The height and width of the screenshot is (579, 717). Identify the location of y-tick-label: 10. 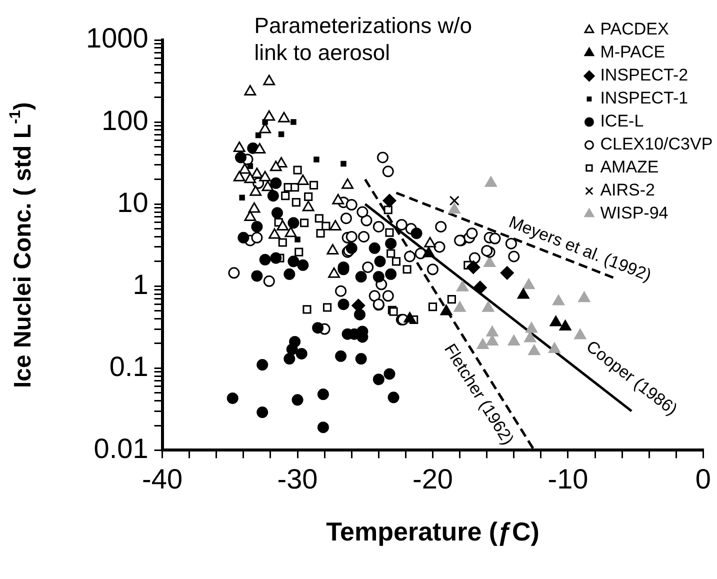
(132, 202).